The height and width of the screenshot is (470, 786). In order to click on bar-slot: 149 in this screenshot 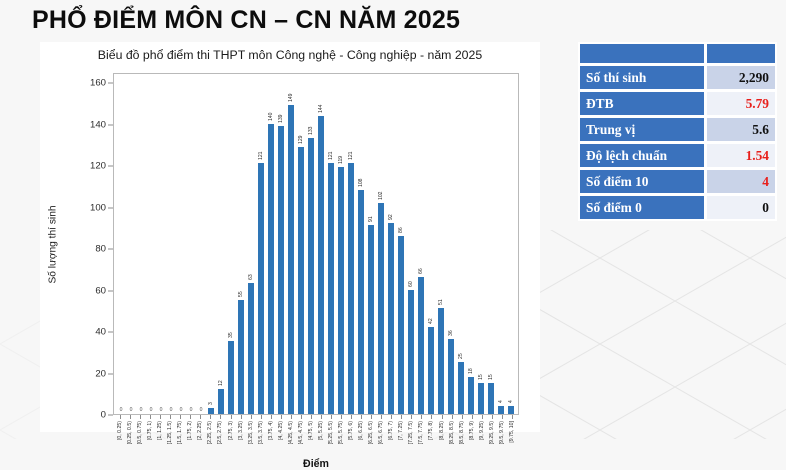, I will do `click(291, 244)`.